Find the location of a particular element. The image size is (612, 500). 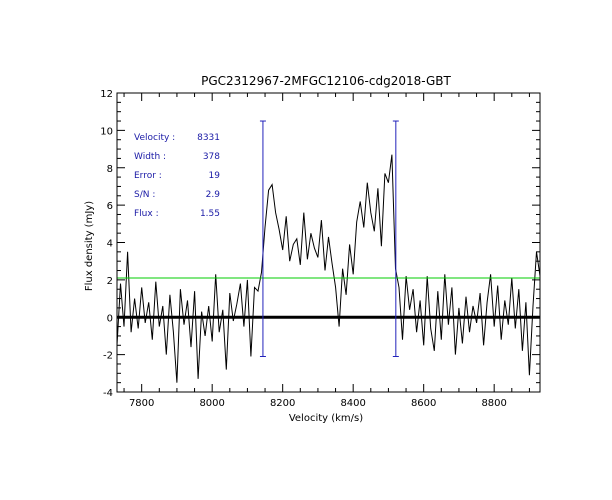

x-tick-label: 8000 is located at coordinates (211, 403).